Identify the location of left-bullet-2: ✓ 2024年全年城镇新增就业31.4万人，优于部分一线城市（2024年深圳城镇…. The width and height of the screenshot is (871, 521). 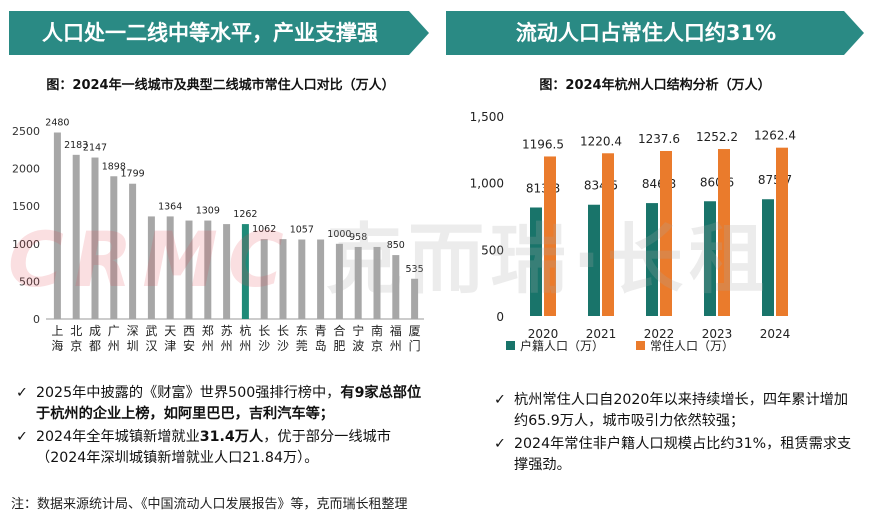
(225, 448).